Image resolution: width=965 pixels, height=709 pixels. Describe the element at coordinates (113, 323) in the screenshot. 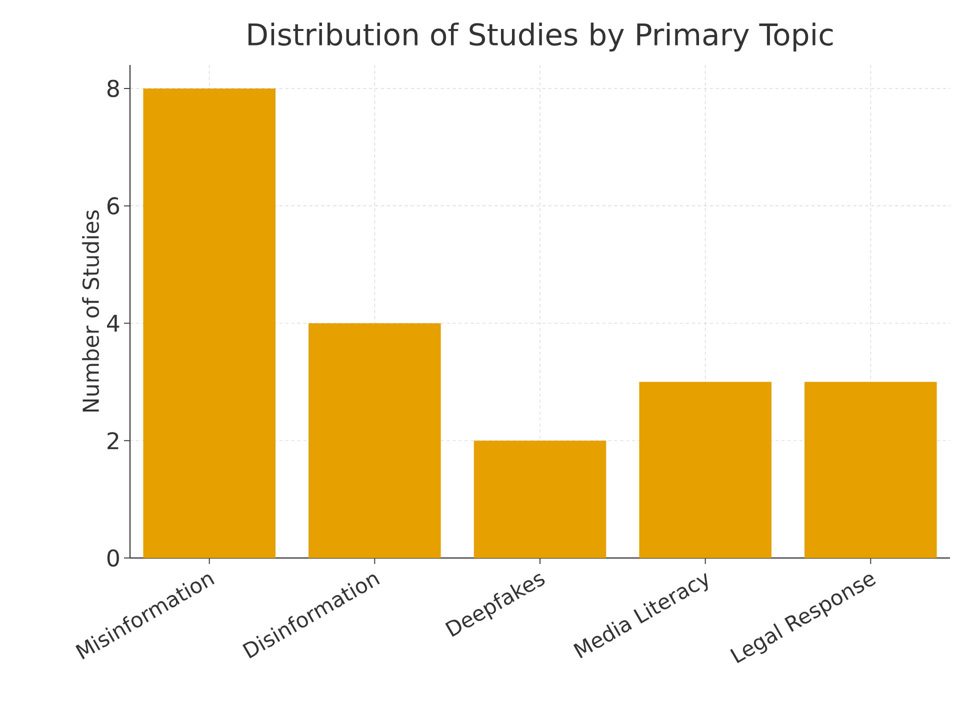

I see `y-tick-label: 4` at that location.